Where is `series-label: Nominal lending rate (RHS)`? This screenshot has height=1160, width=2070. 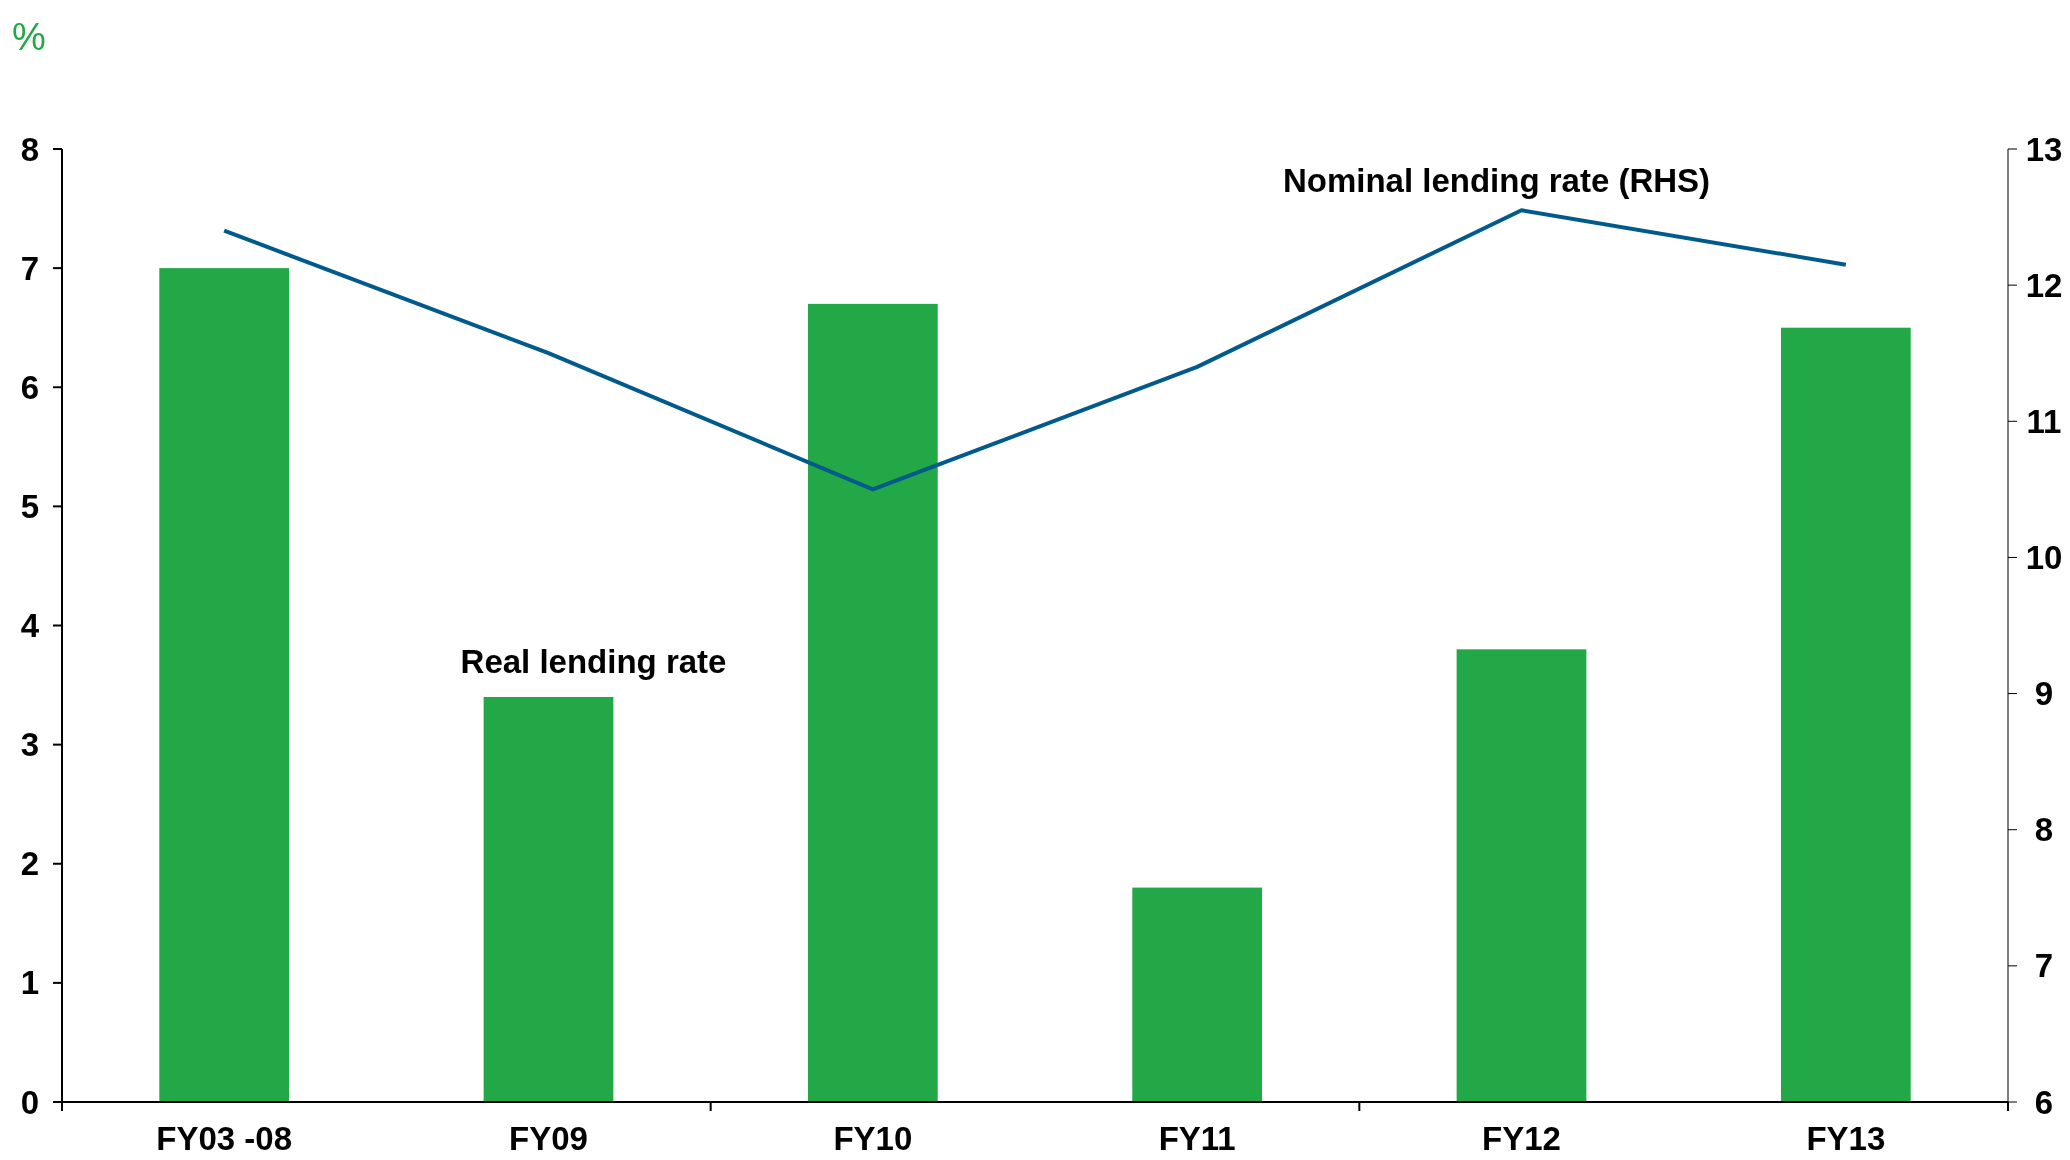 series-label: Nominal lending rate (RHS) is located at coordinates (1496, 181).